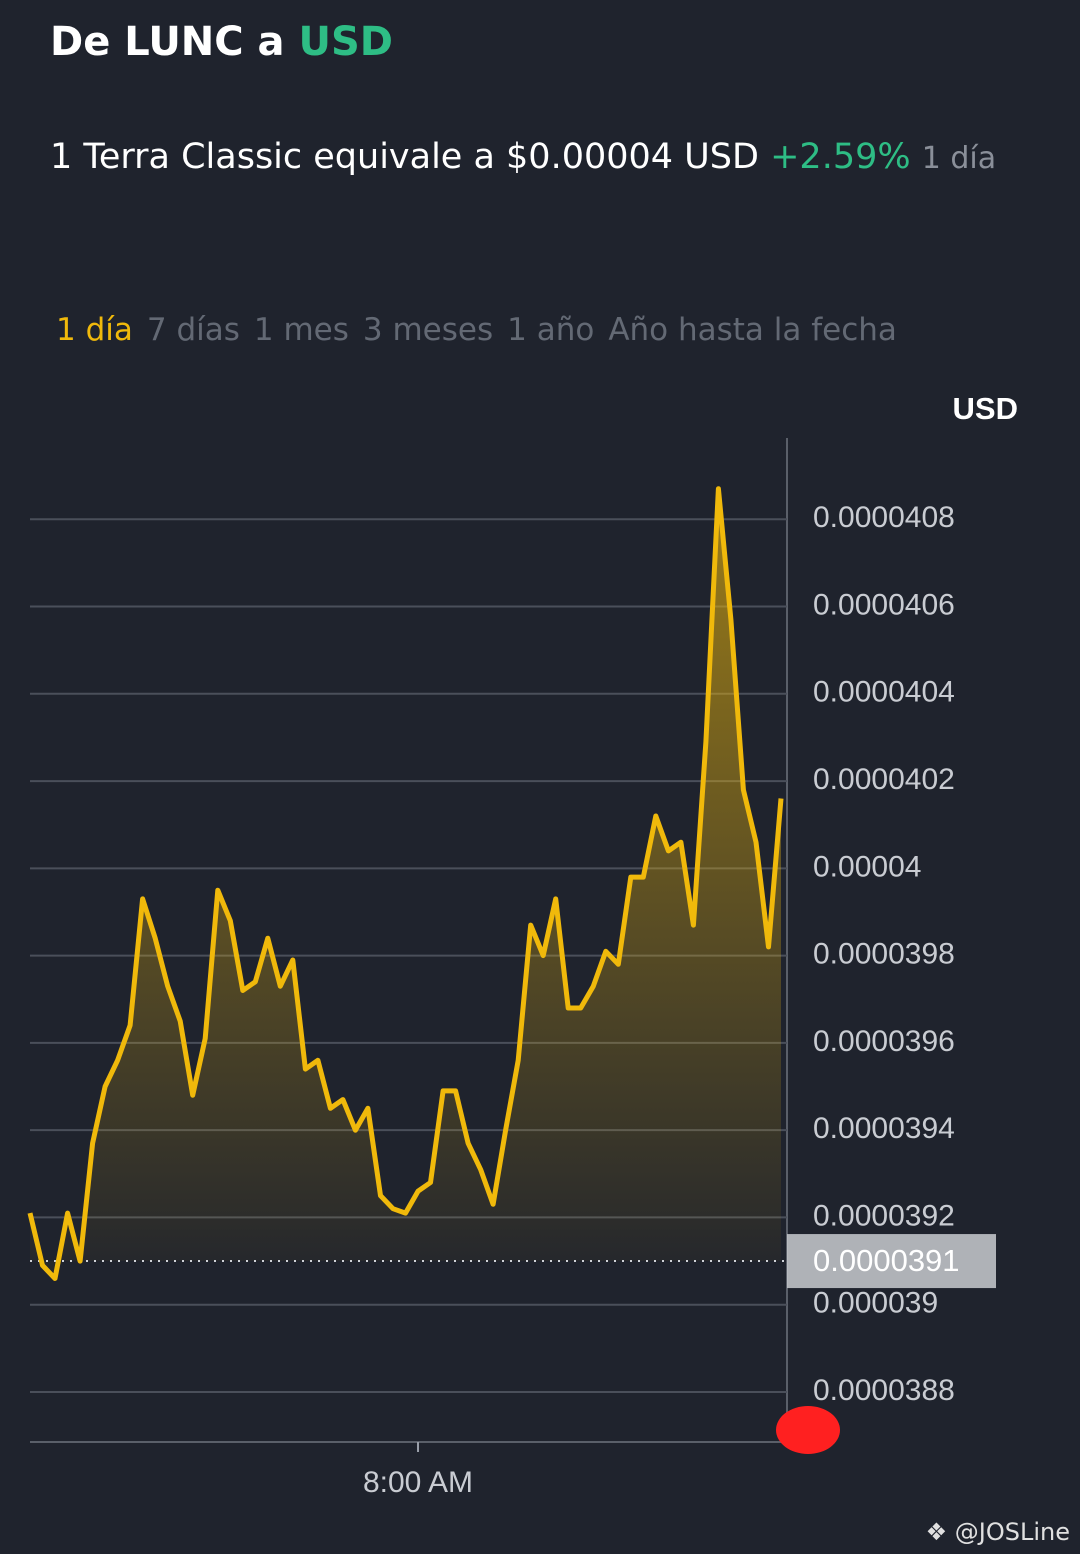  What do you see at coordinates (867, 866) in the screenshot?
I see `y-tick-label: 0.00004` at bounding box center [867, 866].